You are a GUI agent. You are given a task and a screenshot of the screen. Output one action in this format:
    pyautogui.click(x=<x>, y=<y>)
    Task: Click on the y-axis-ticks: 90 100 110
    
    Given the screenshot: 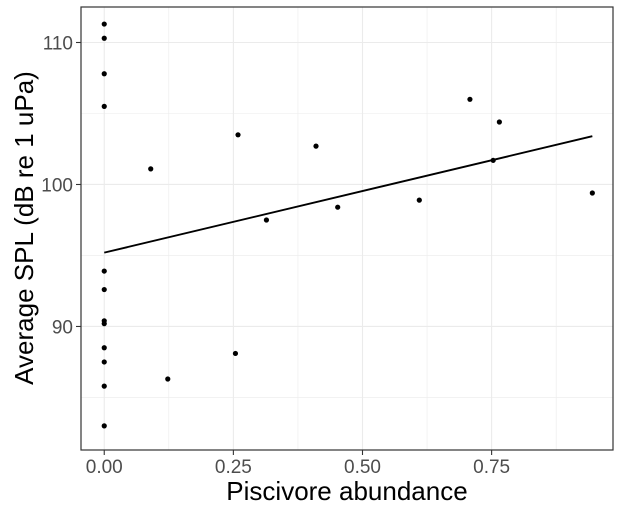 What is the action you would take?
    pyautogui.click(x=61, y=185)
    